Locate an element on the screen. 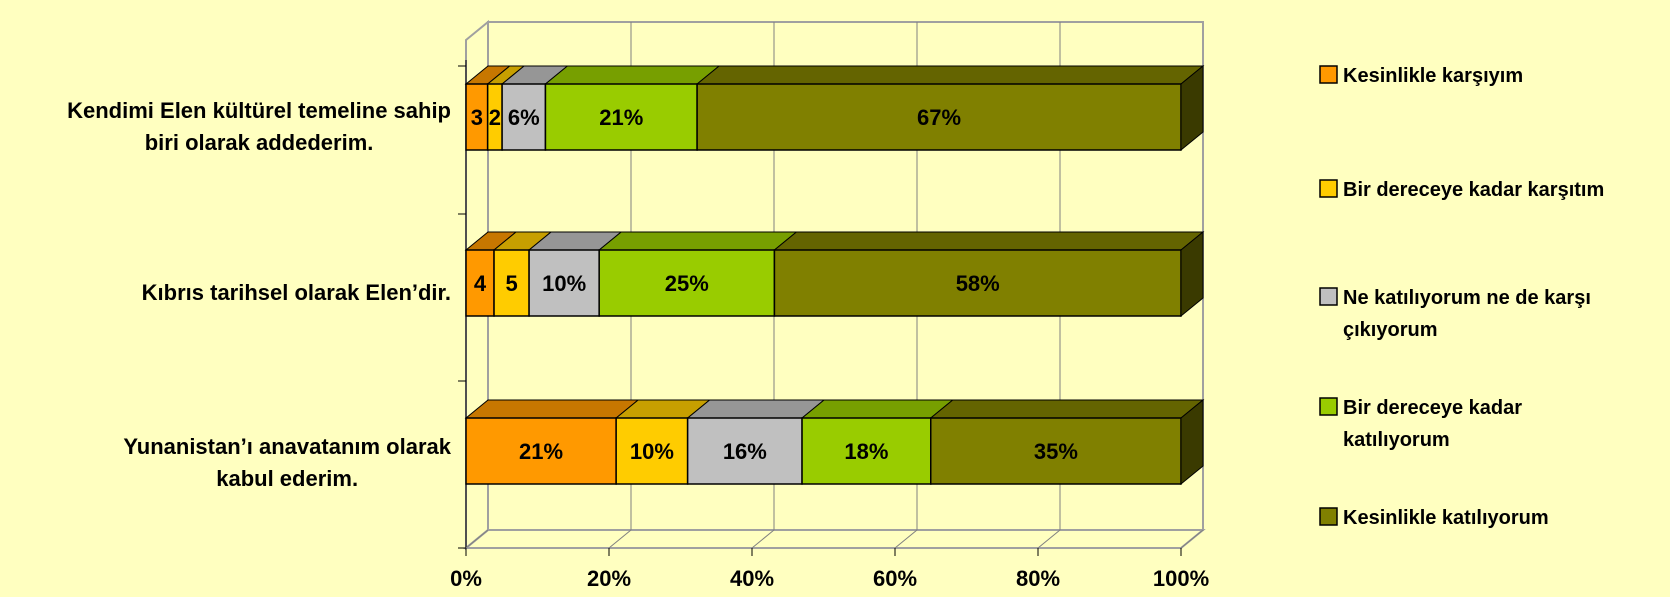 Image resolution: width=1670 pixels, height=597 pixels. legend-label: Bir dereceye kadar karşıtım is located at coordinates (1473, 190).